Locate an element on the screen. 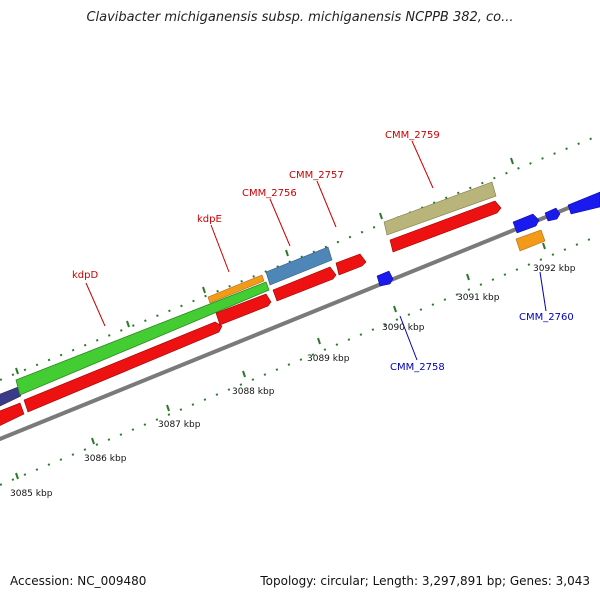  scale-label: 3089 kbp is located at coordinates (328, 359).